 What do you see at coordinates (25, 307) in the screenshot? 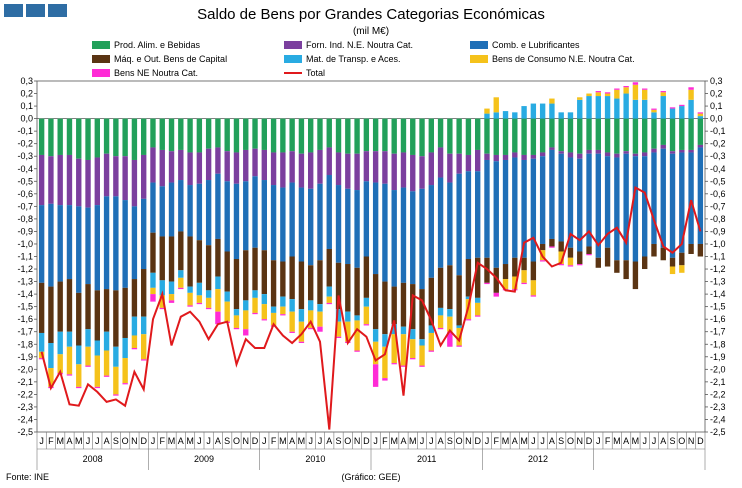
I see `y-tick-label-left: -1,5` at bounding box center [25, 307].